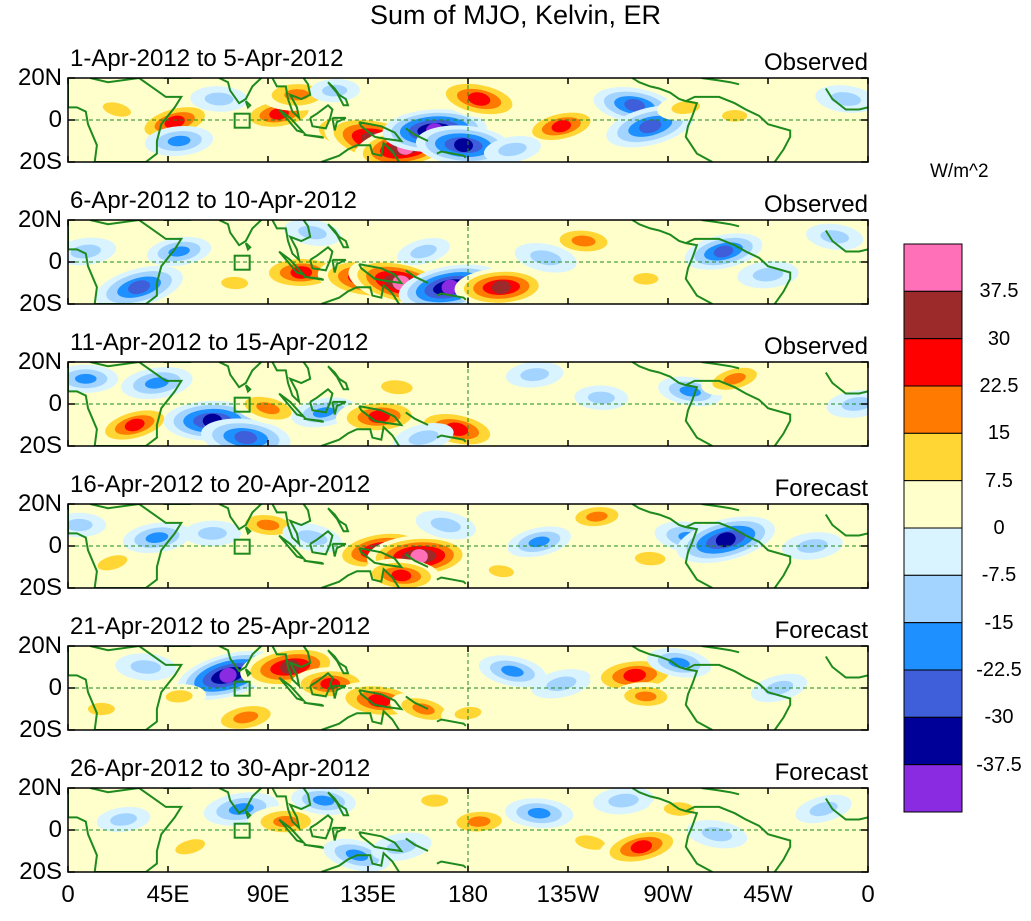 This screenshot has width=1031, height=921. What do you see at coordinates (242, 546) in the screenshot?
I see `region-box` at bounding box center [242, 546].